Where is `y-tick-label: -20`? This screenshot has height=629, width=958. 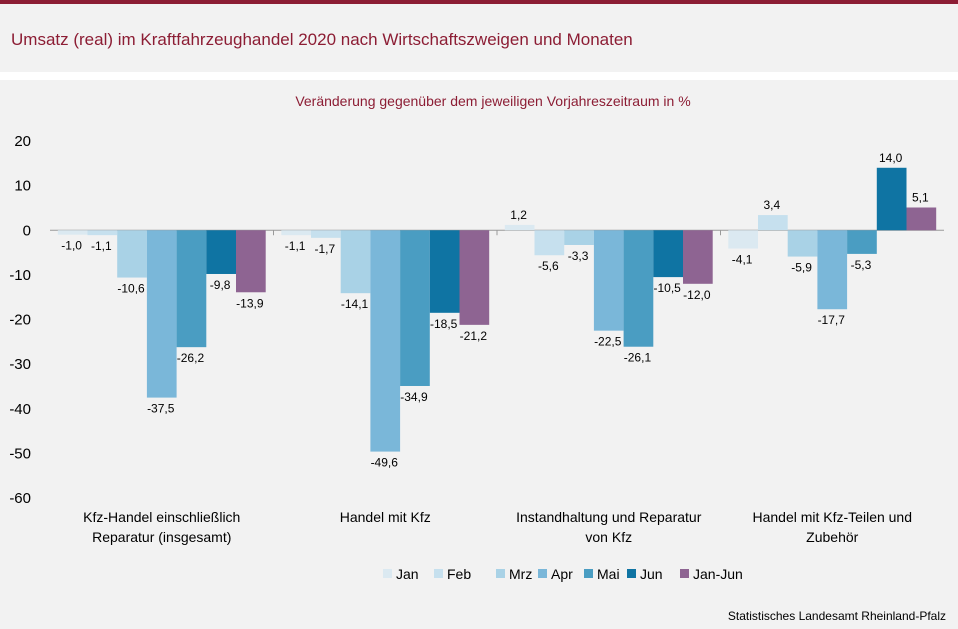
y-tick-label: -20 is located at coordinates (20, 320).